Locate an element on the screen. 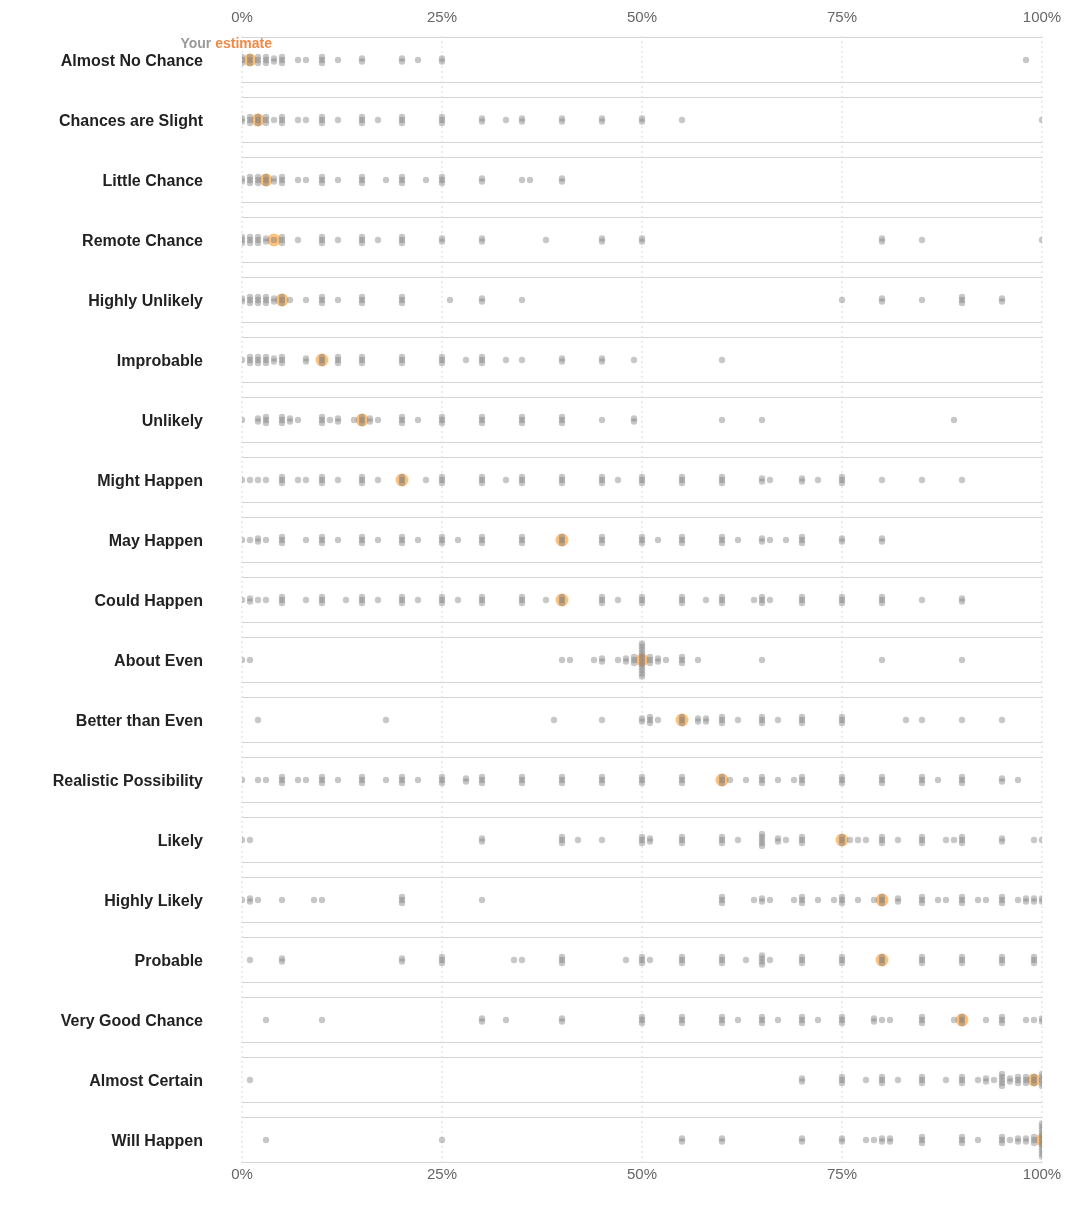 The width and height of the screenshot is (1080, 1210). y-tick-label: Remote Chance is located at coordinates (143, 240).